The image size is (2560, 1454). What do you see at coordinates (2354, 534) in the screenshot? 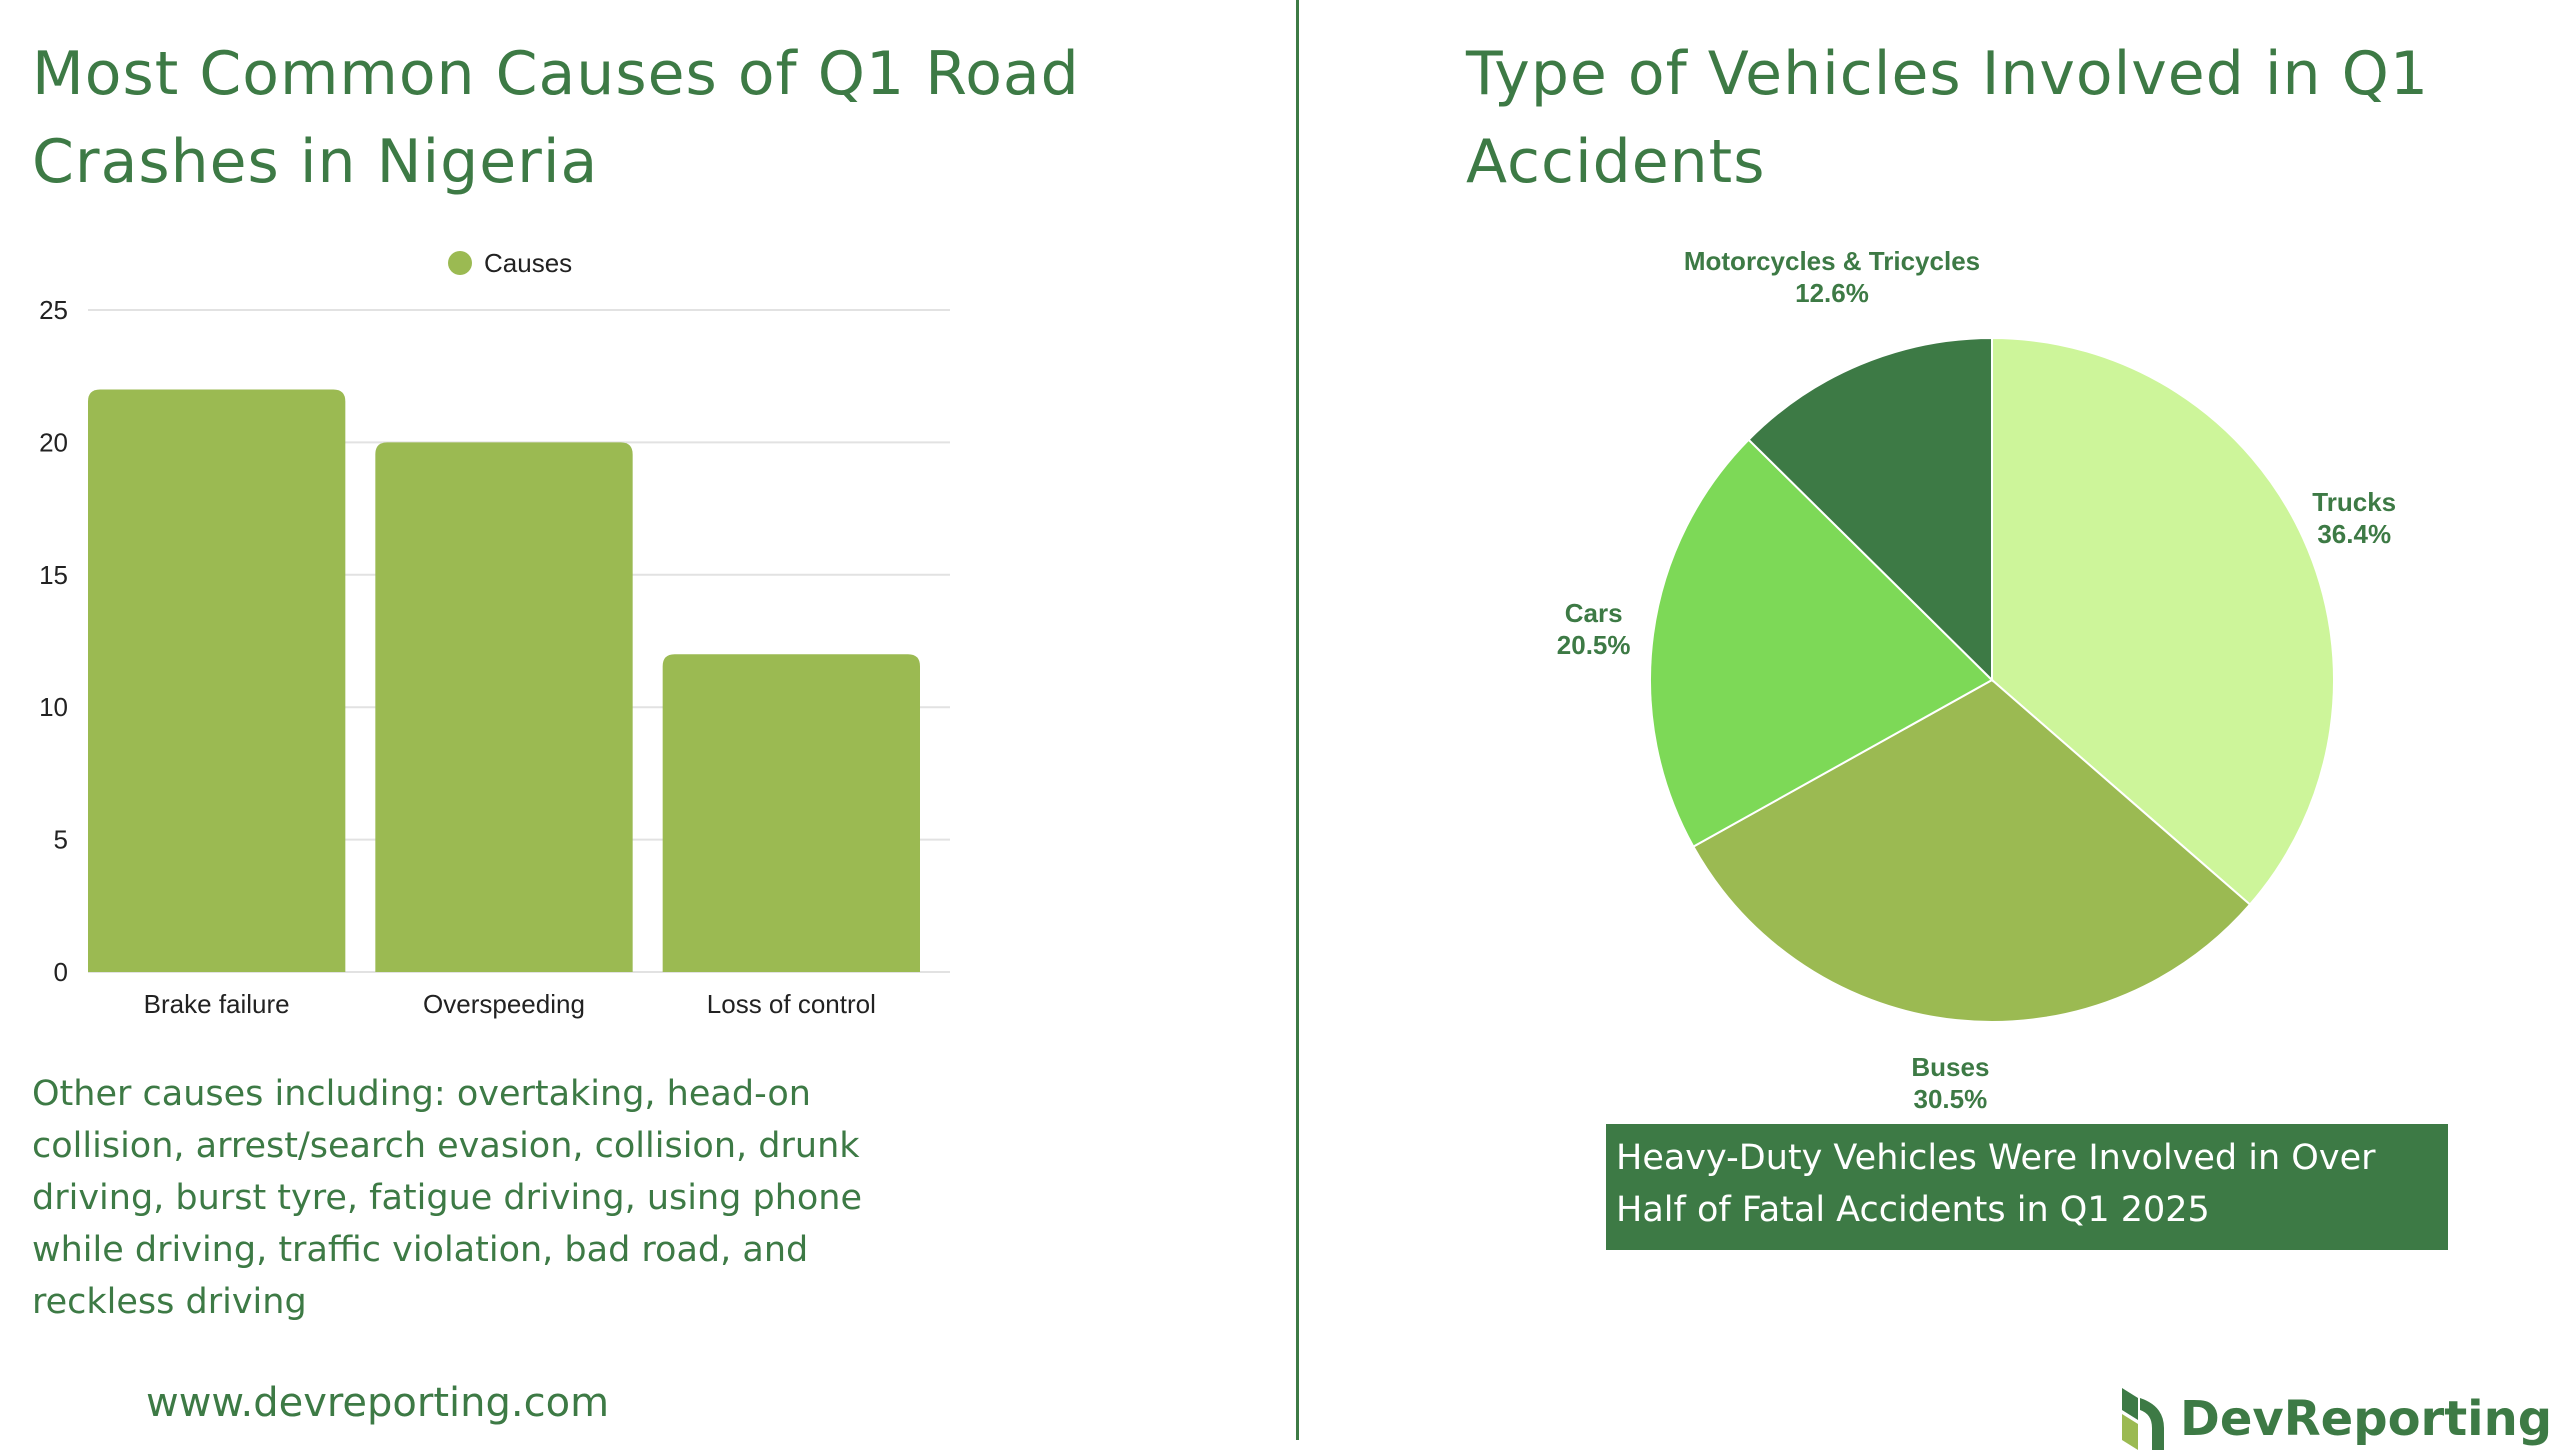
I see `pie-value-trucks: 36.4%` at bounding box center [2354, 534].